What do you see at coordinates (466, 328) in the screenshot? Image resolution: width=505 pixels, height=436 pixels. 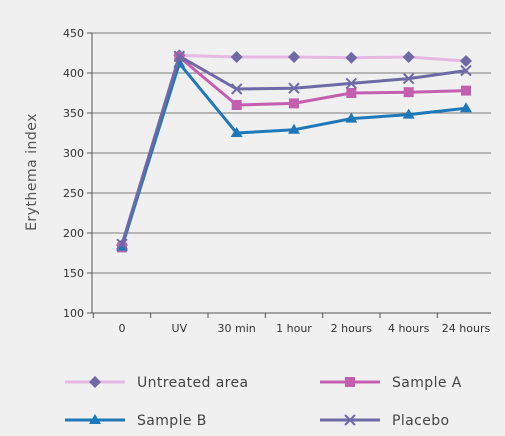 I see `x-tick-label: 24 hours` at bounding box center [466, 328].